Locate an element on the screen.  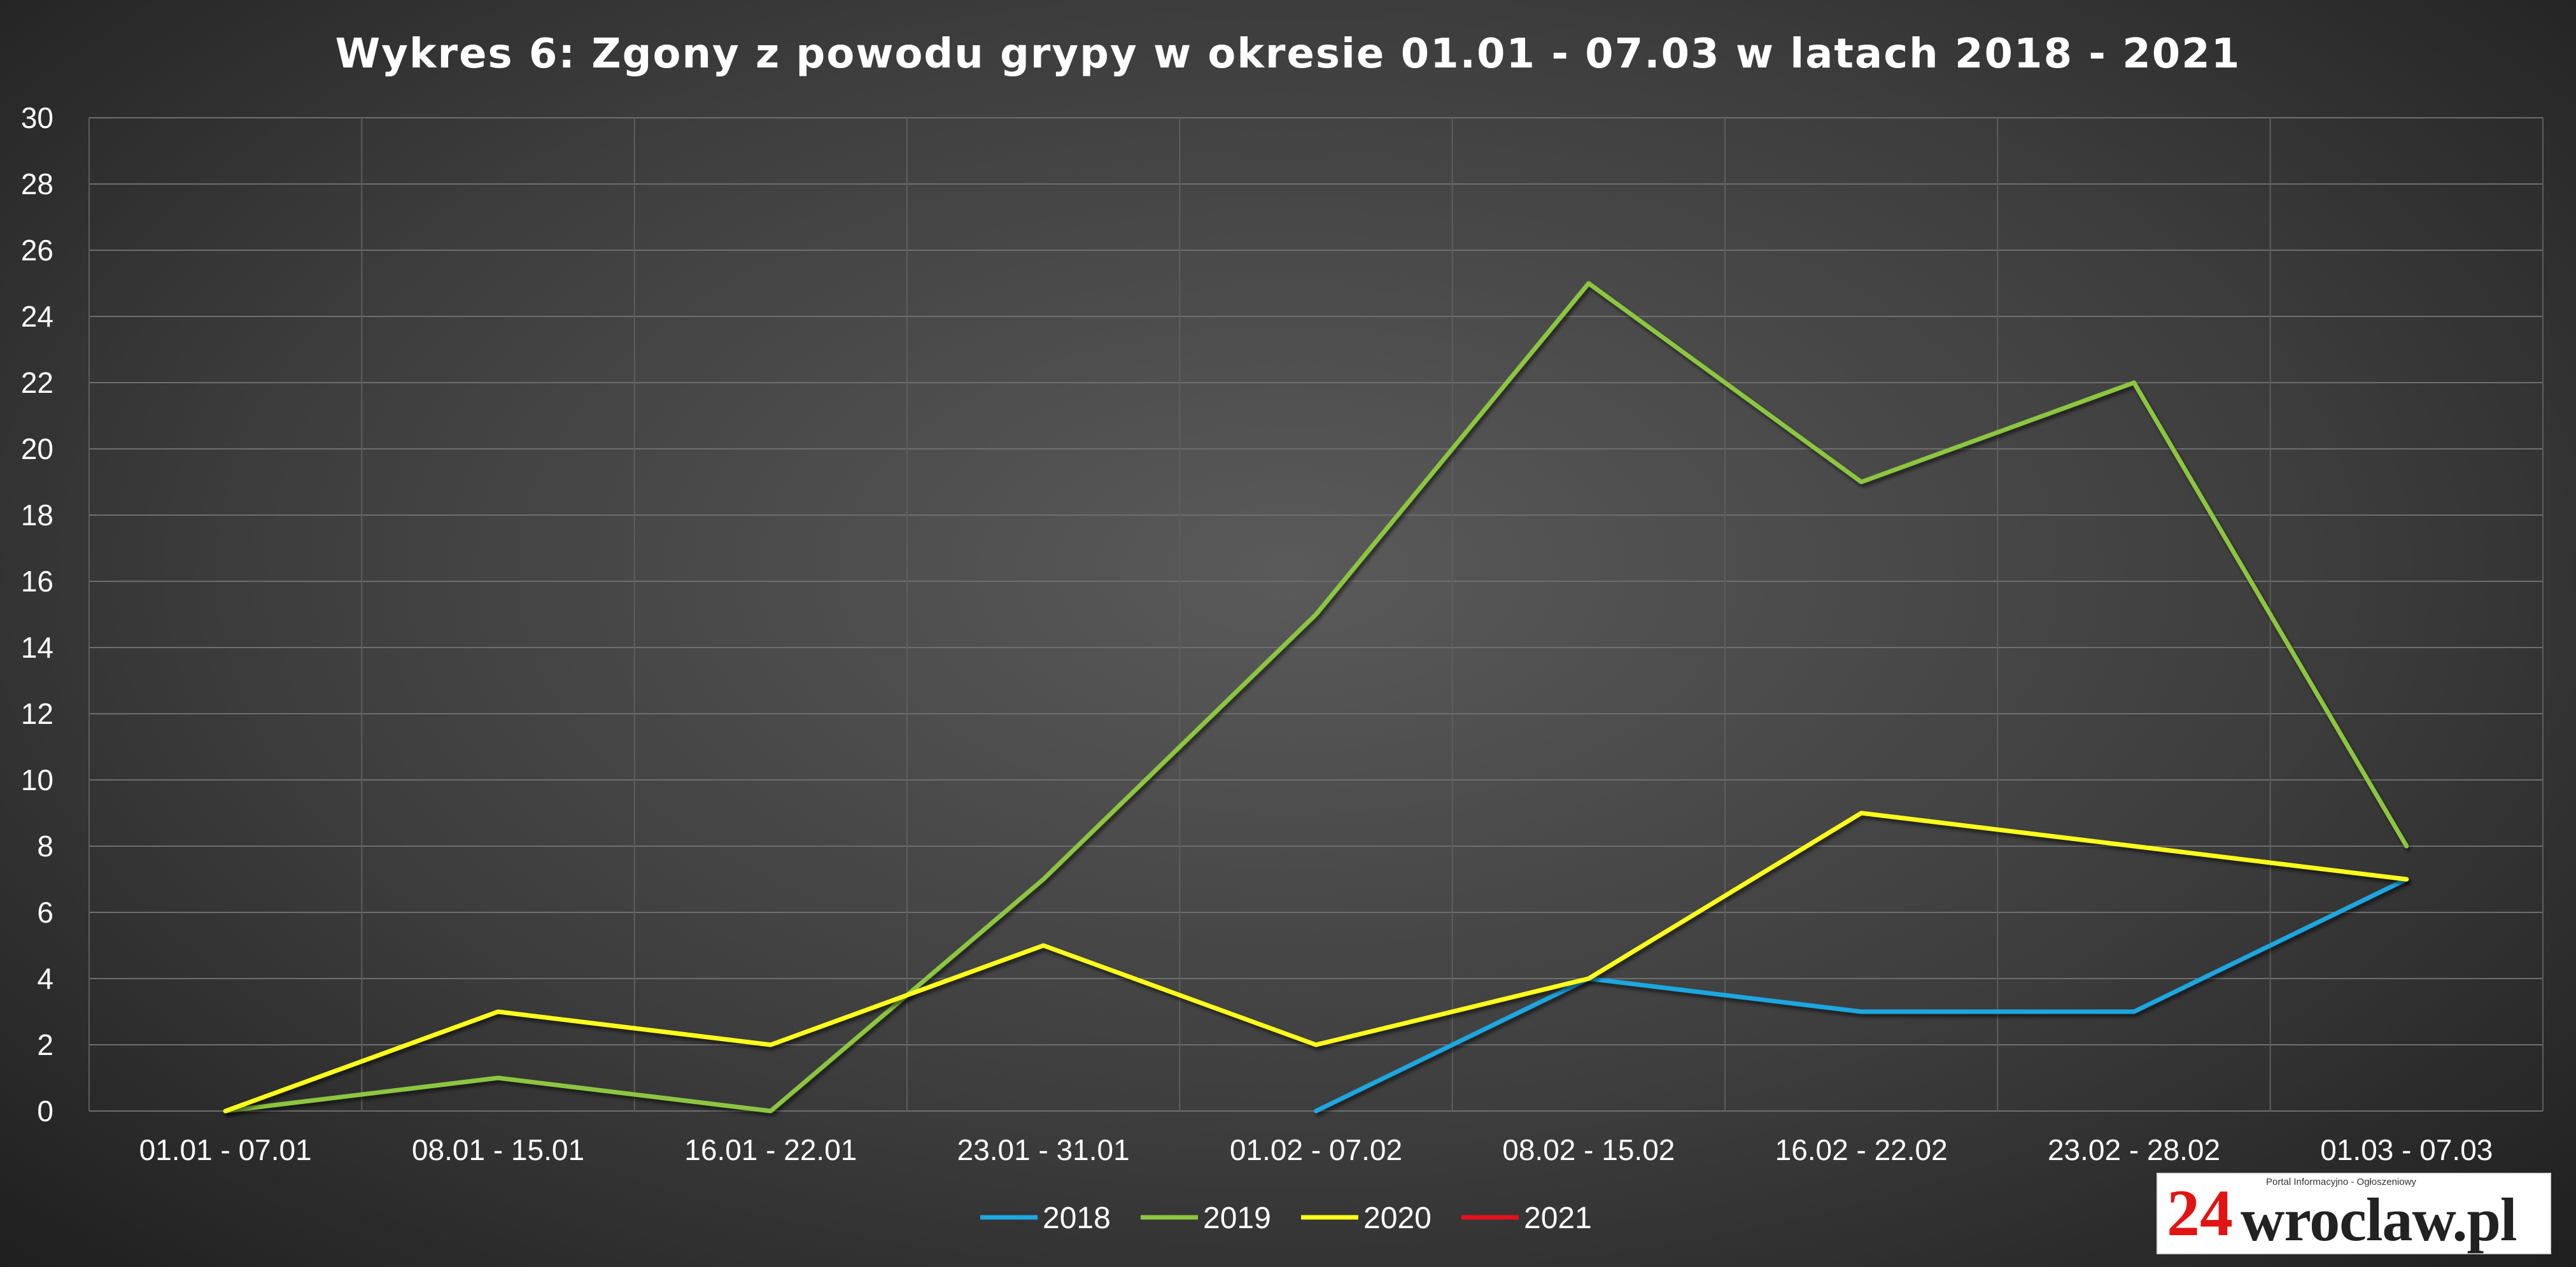
y-tick-label: 24 is located at coordinates (37, 316).